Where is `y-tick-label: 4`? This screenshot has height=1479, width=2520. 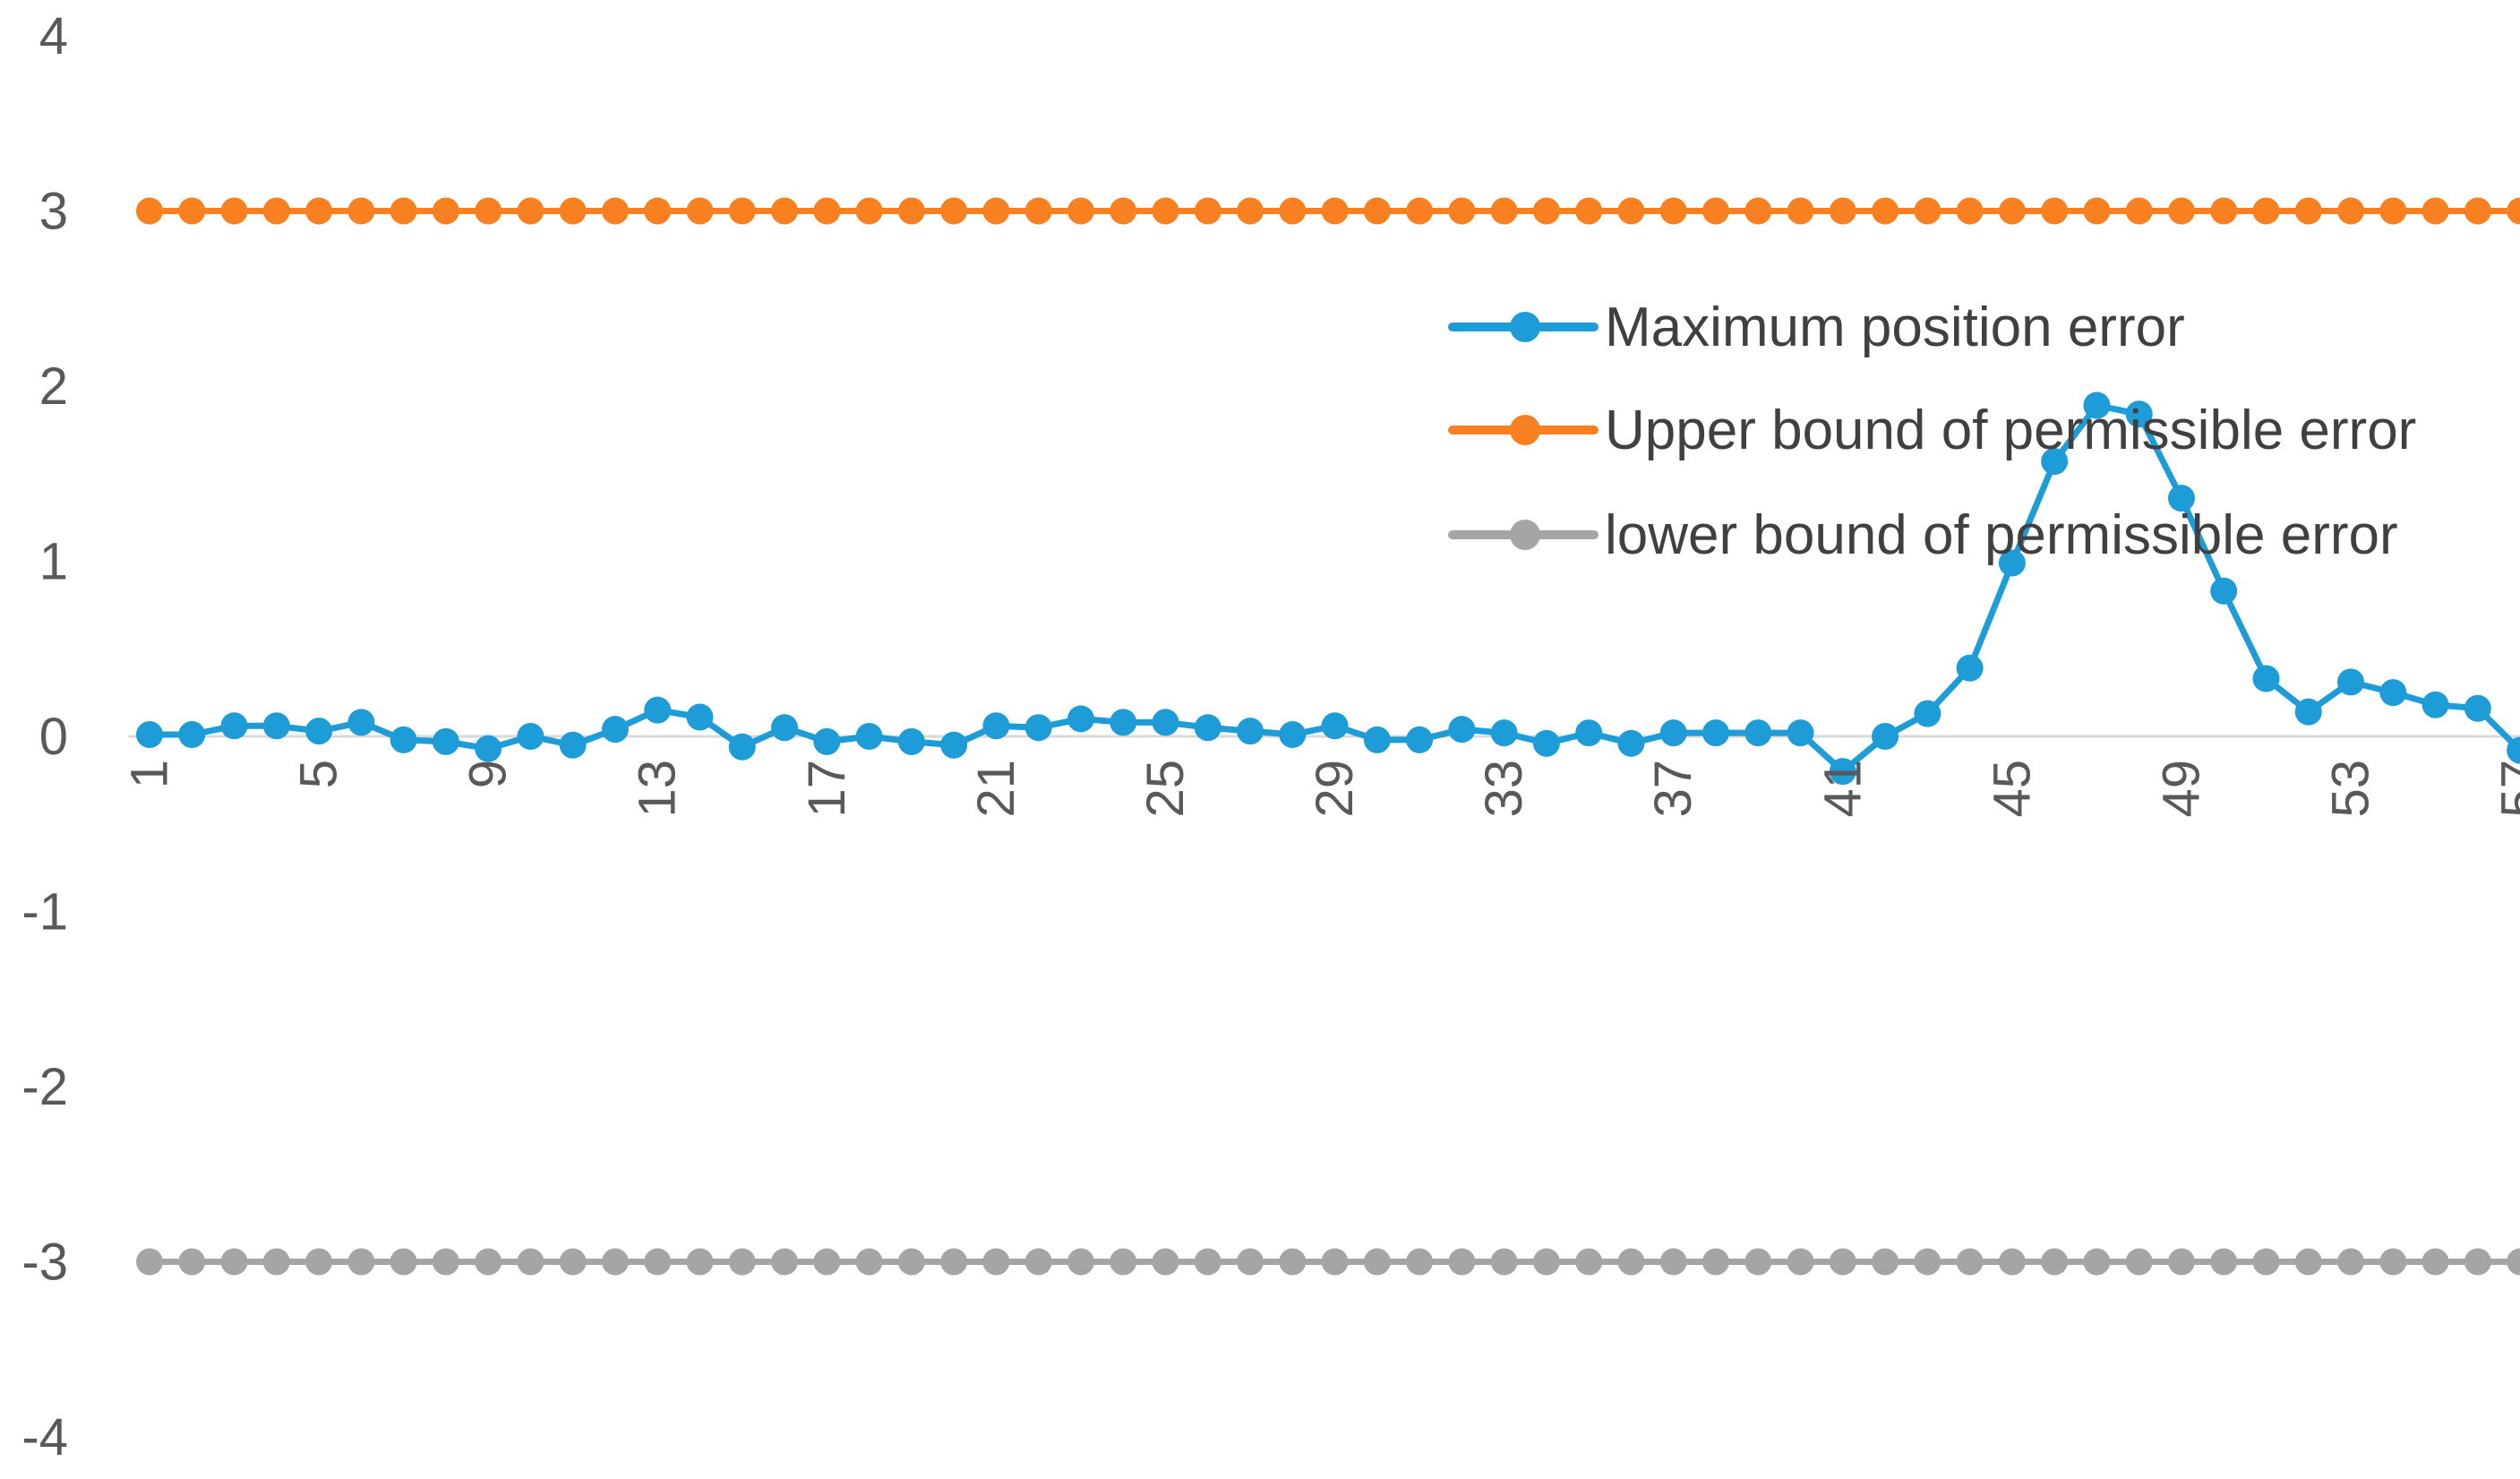 y-tick-label: 4 is located at coordinates (53, 36).